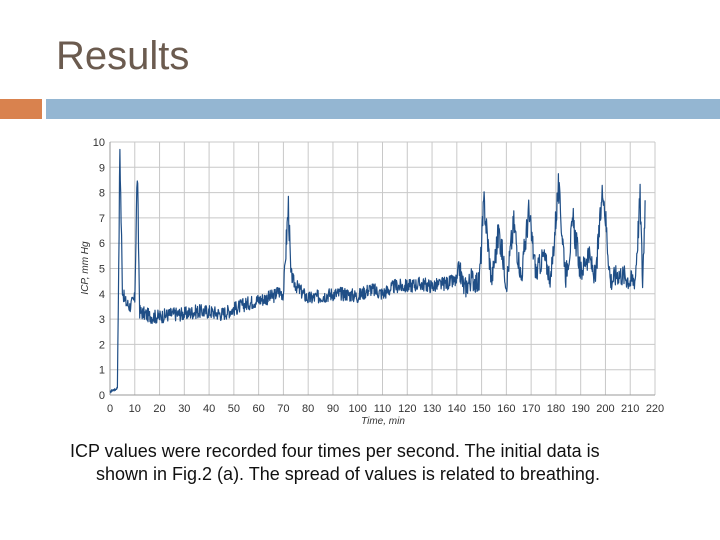  What do you see at coordinates (581, 409) in the screenshot?
I see `x-tick-label: 190` at bounding box center [581, 409].